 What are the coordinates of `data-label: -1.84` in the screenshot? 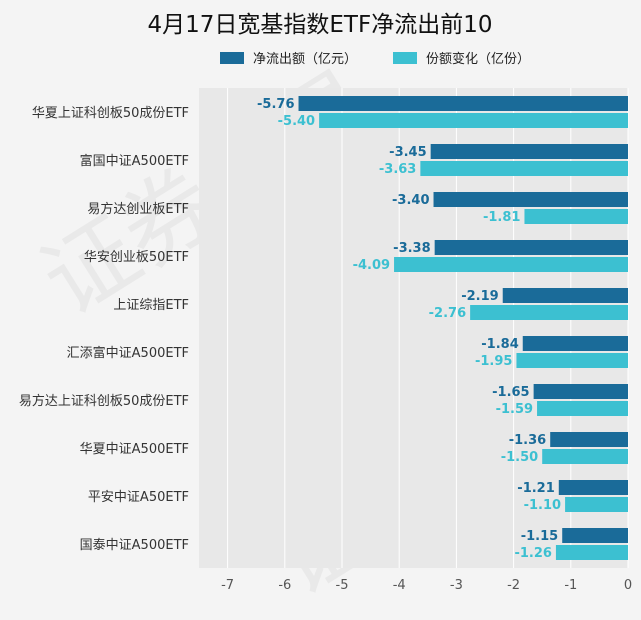 It's located at (499, 344).